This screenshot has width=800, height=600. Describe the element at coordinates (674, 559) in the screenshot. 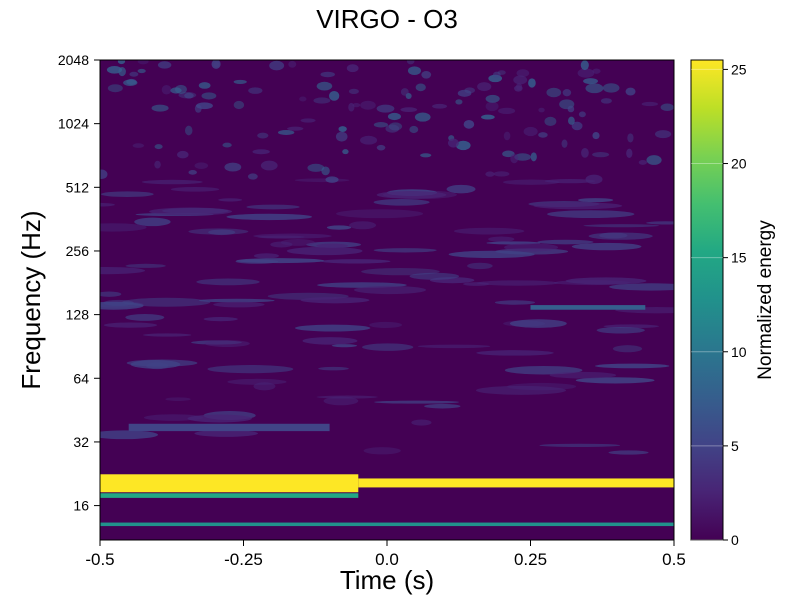

I see `x-tick-label: 0.5` at that location.